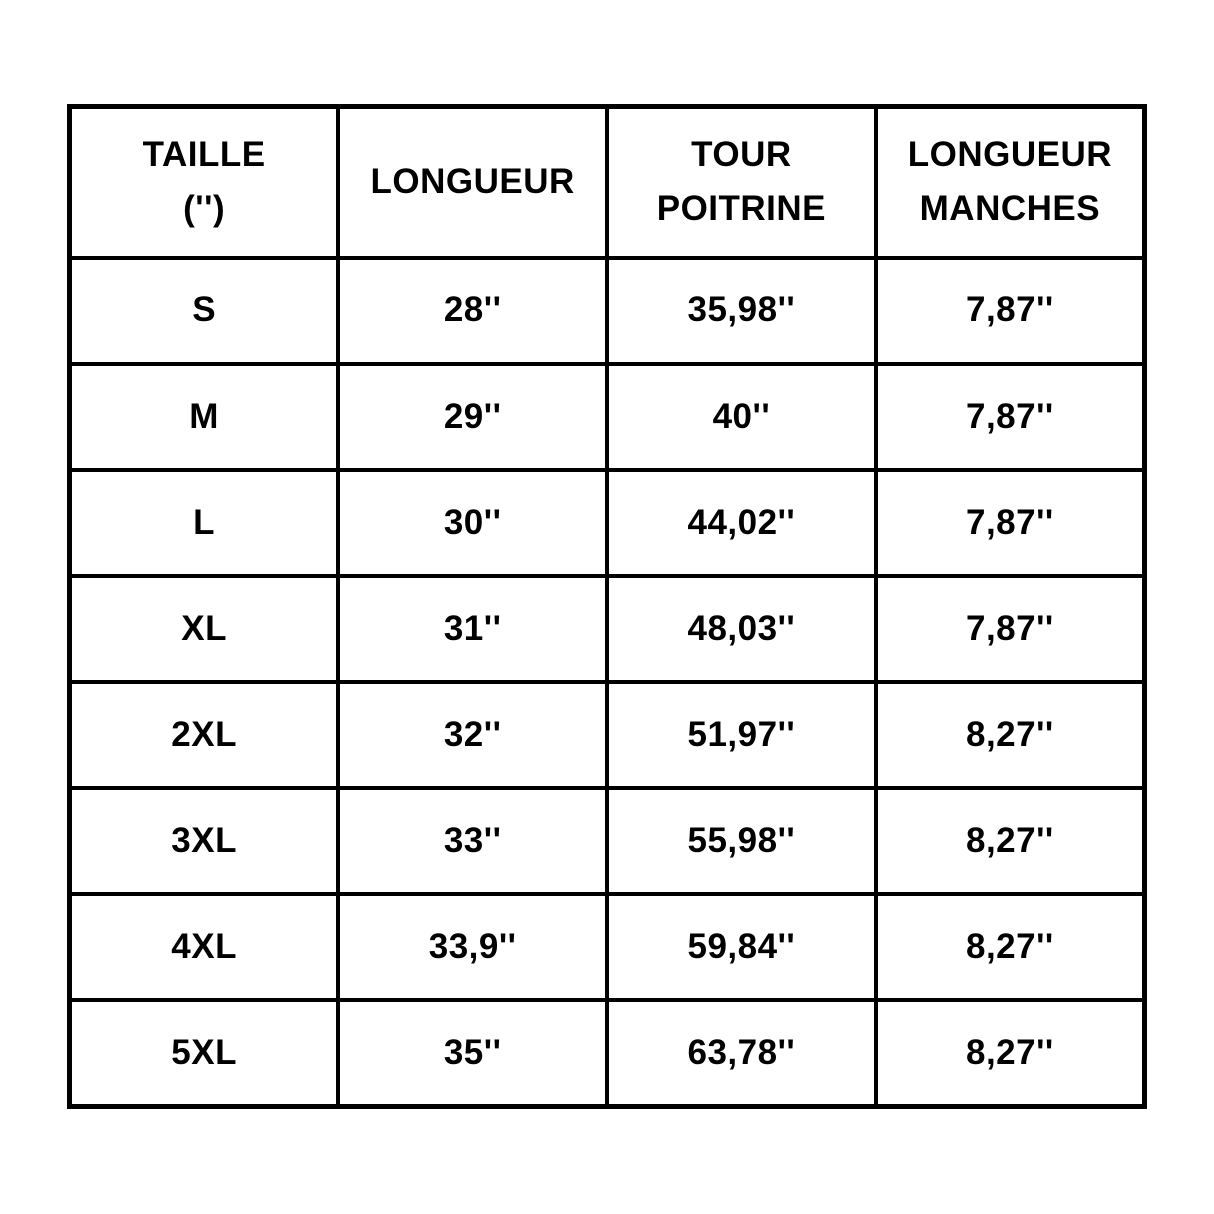  I want to click on table-row-4xl: 4XL 33,9'' 59,84'' 8,27'', so click(607, 947).